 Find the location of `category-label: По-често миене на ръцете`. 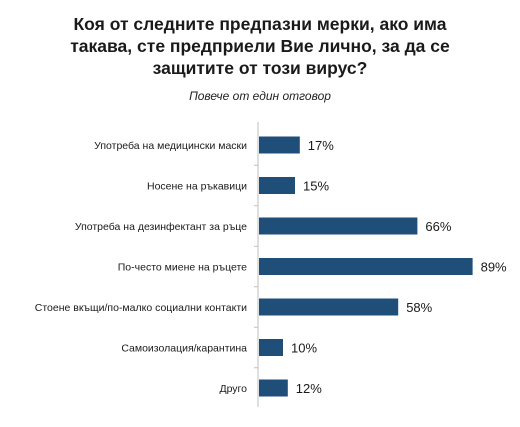

category-label: По-често миене на ръцете is located at coordinates (182, 268).